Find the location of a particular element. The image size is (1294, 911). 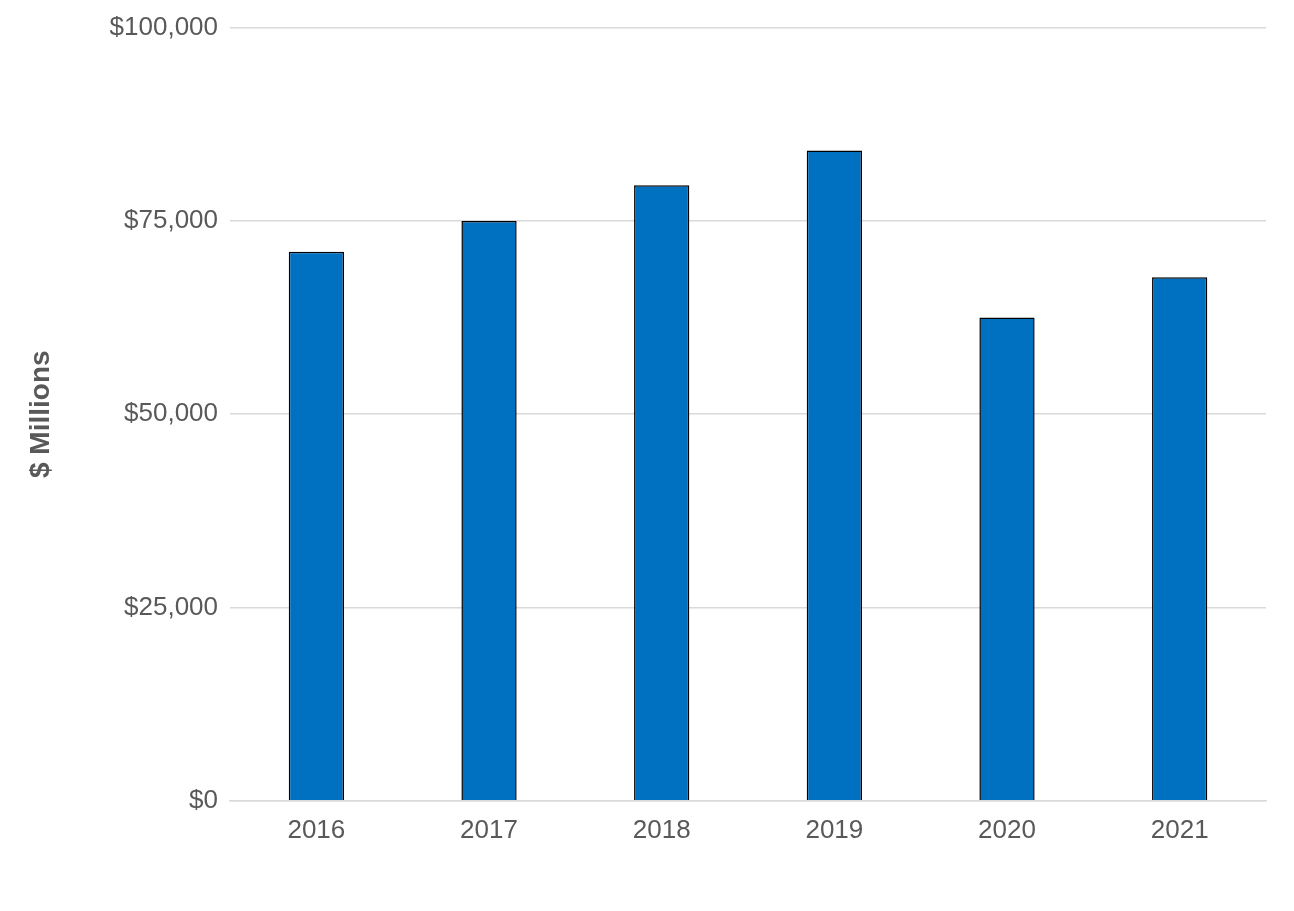

x-tick-label: 2019 is located at coordinates (834, 828).